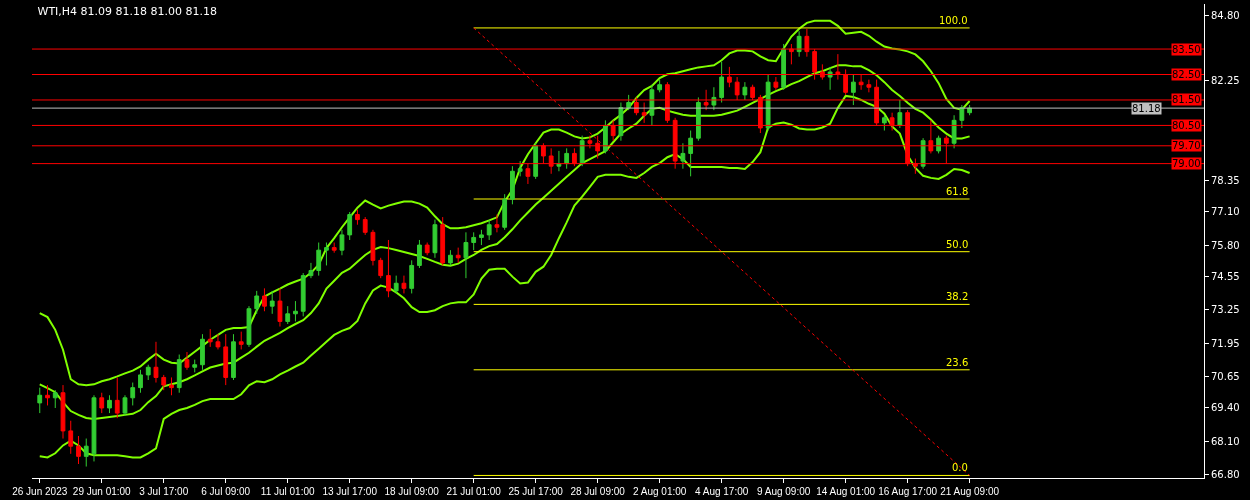 The height and width of the screenshot is (500, 1250). Describe the element at coordinates (1186, 99) in the screenshot. I see `ref-line-label: 81.50` at that location.